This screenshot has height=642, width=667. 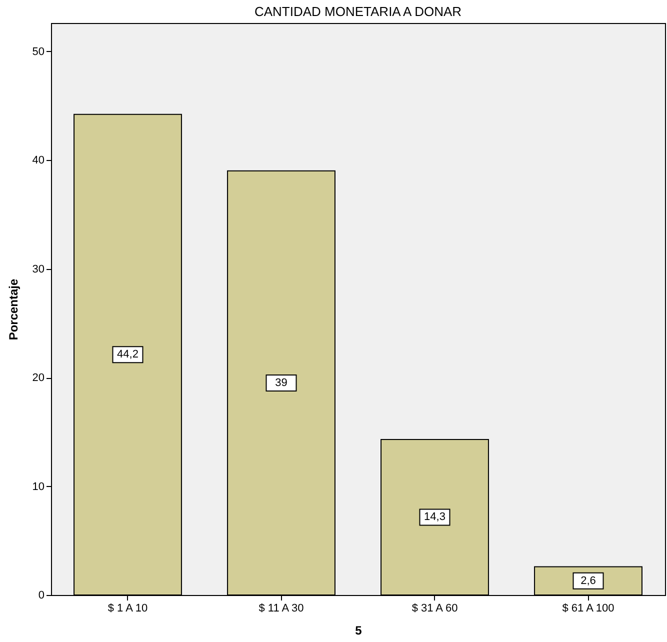 I want to click on y-tick-label: 0, so click(x=41, y=596).